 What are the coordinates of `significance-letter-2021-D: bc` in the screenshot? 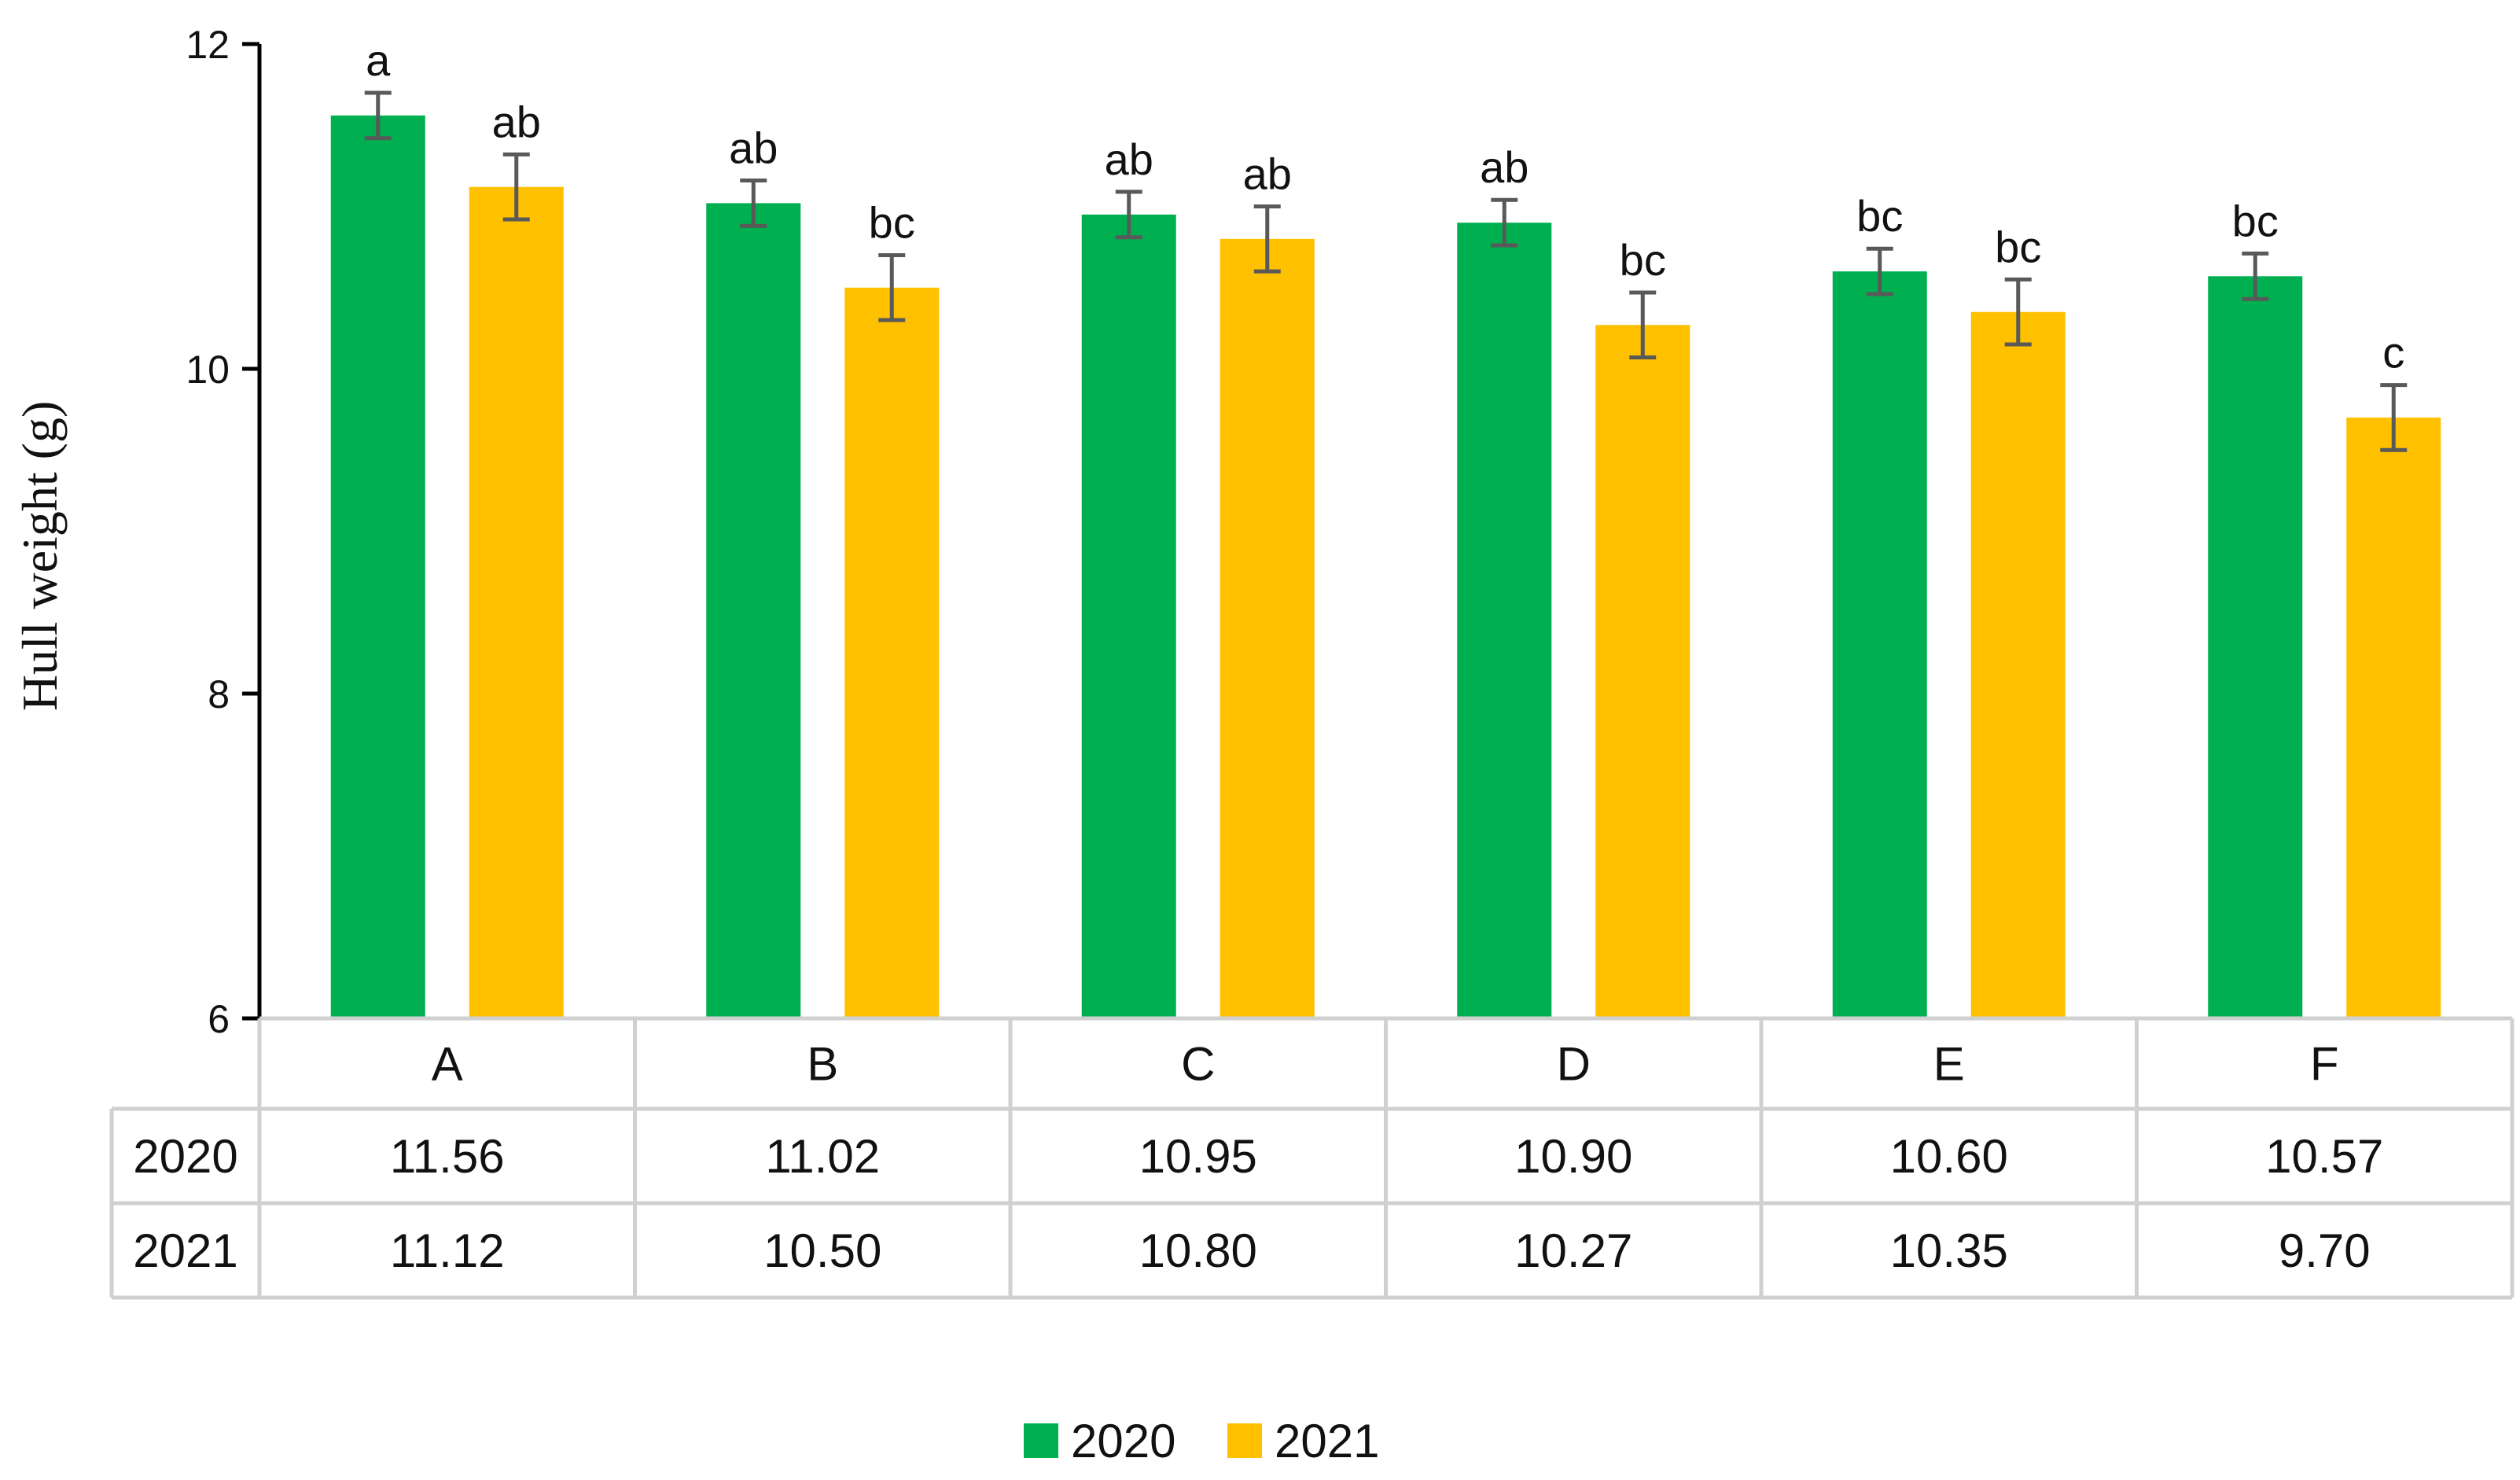 It's located at (1643, 260).